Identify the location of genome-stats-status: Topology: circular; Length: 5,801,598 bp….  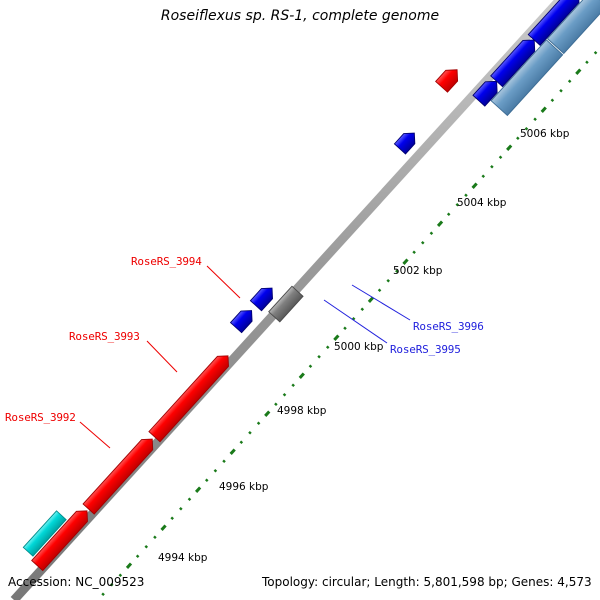
(427, 582).